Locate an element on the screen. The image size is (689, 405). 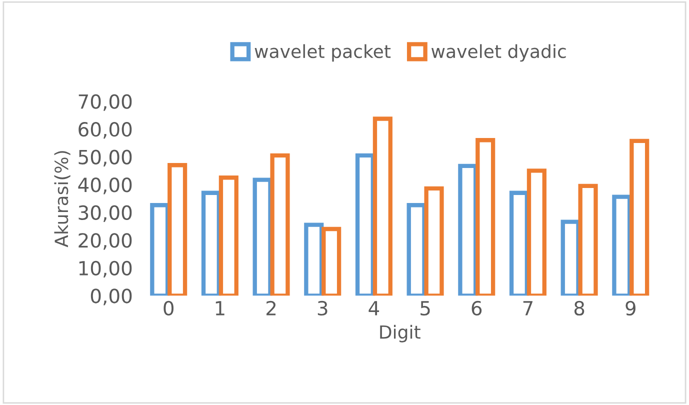
y-tick-label: 30,00 is located at coordinates (105, 213).